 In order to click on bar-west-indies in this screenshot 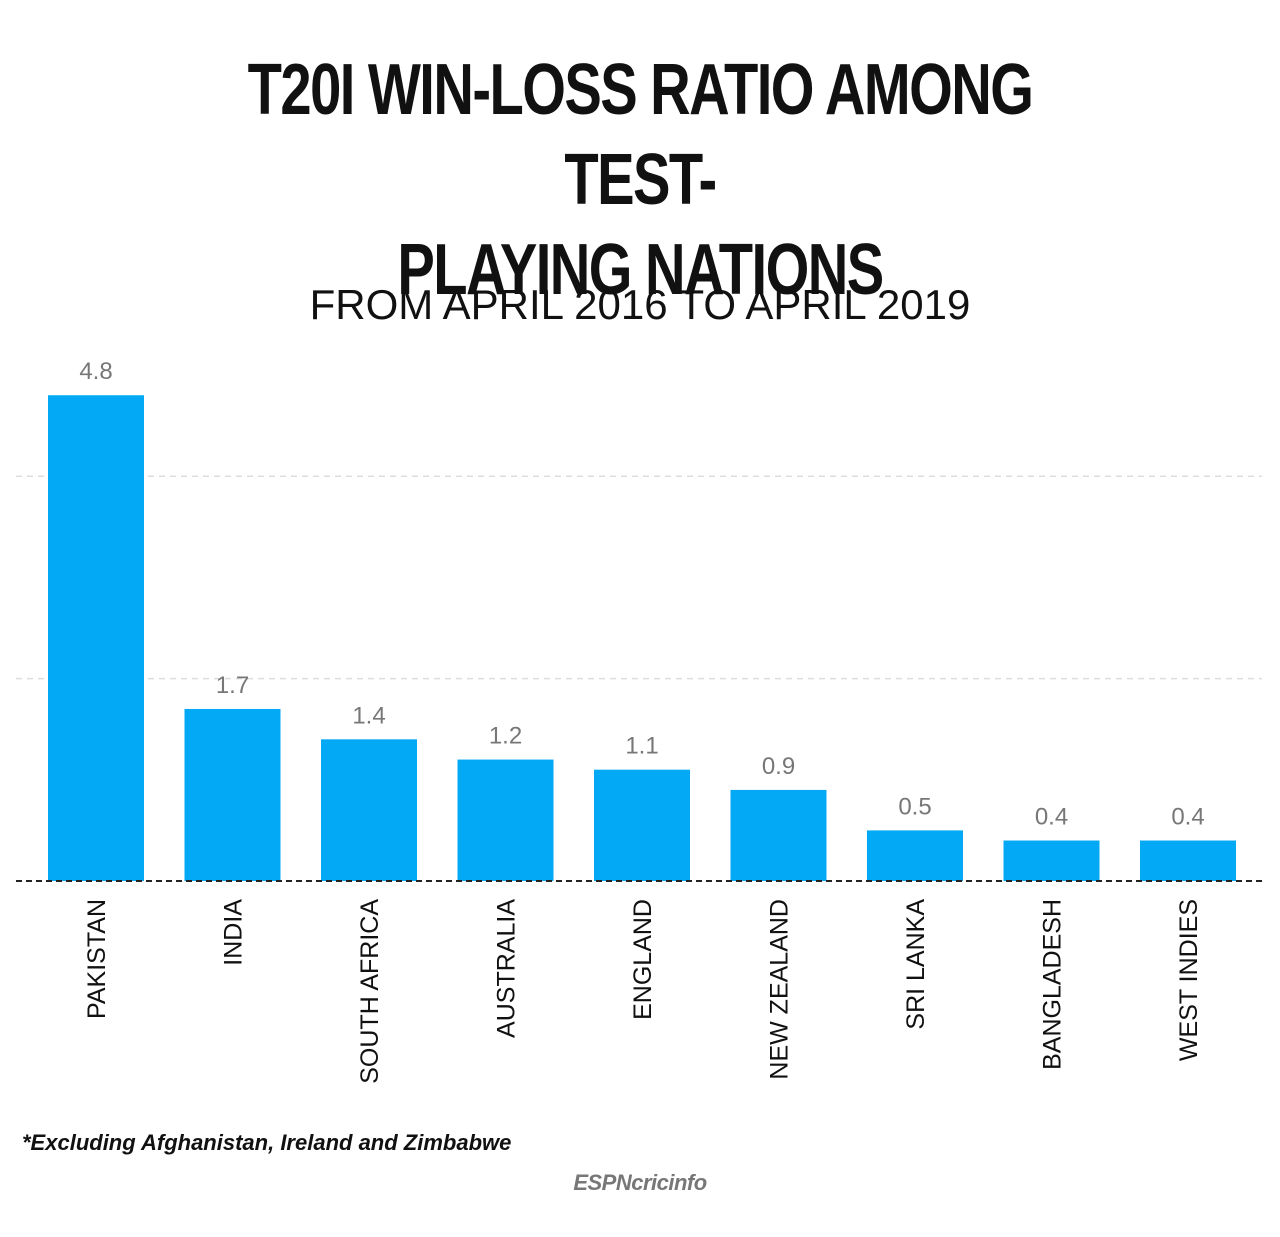, I will do `click(1188, 860)`.